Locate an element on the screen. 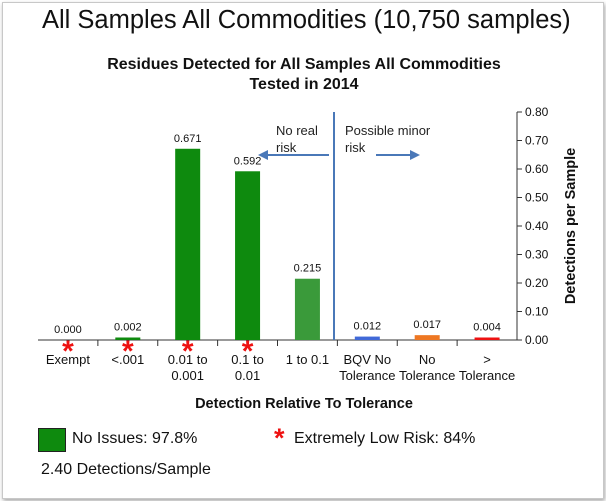 The height and width of the screenshot is (501, 606). legend-swatch-no-issues is located at coordinates (52, 440).